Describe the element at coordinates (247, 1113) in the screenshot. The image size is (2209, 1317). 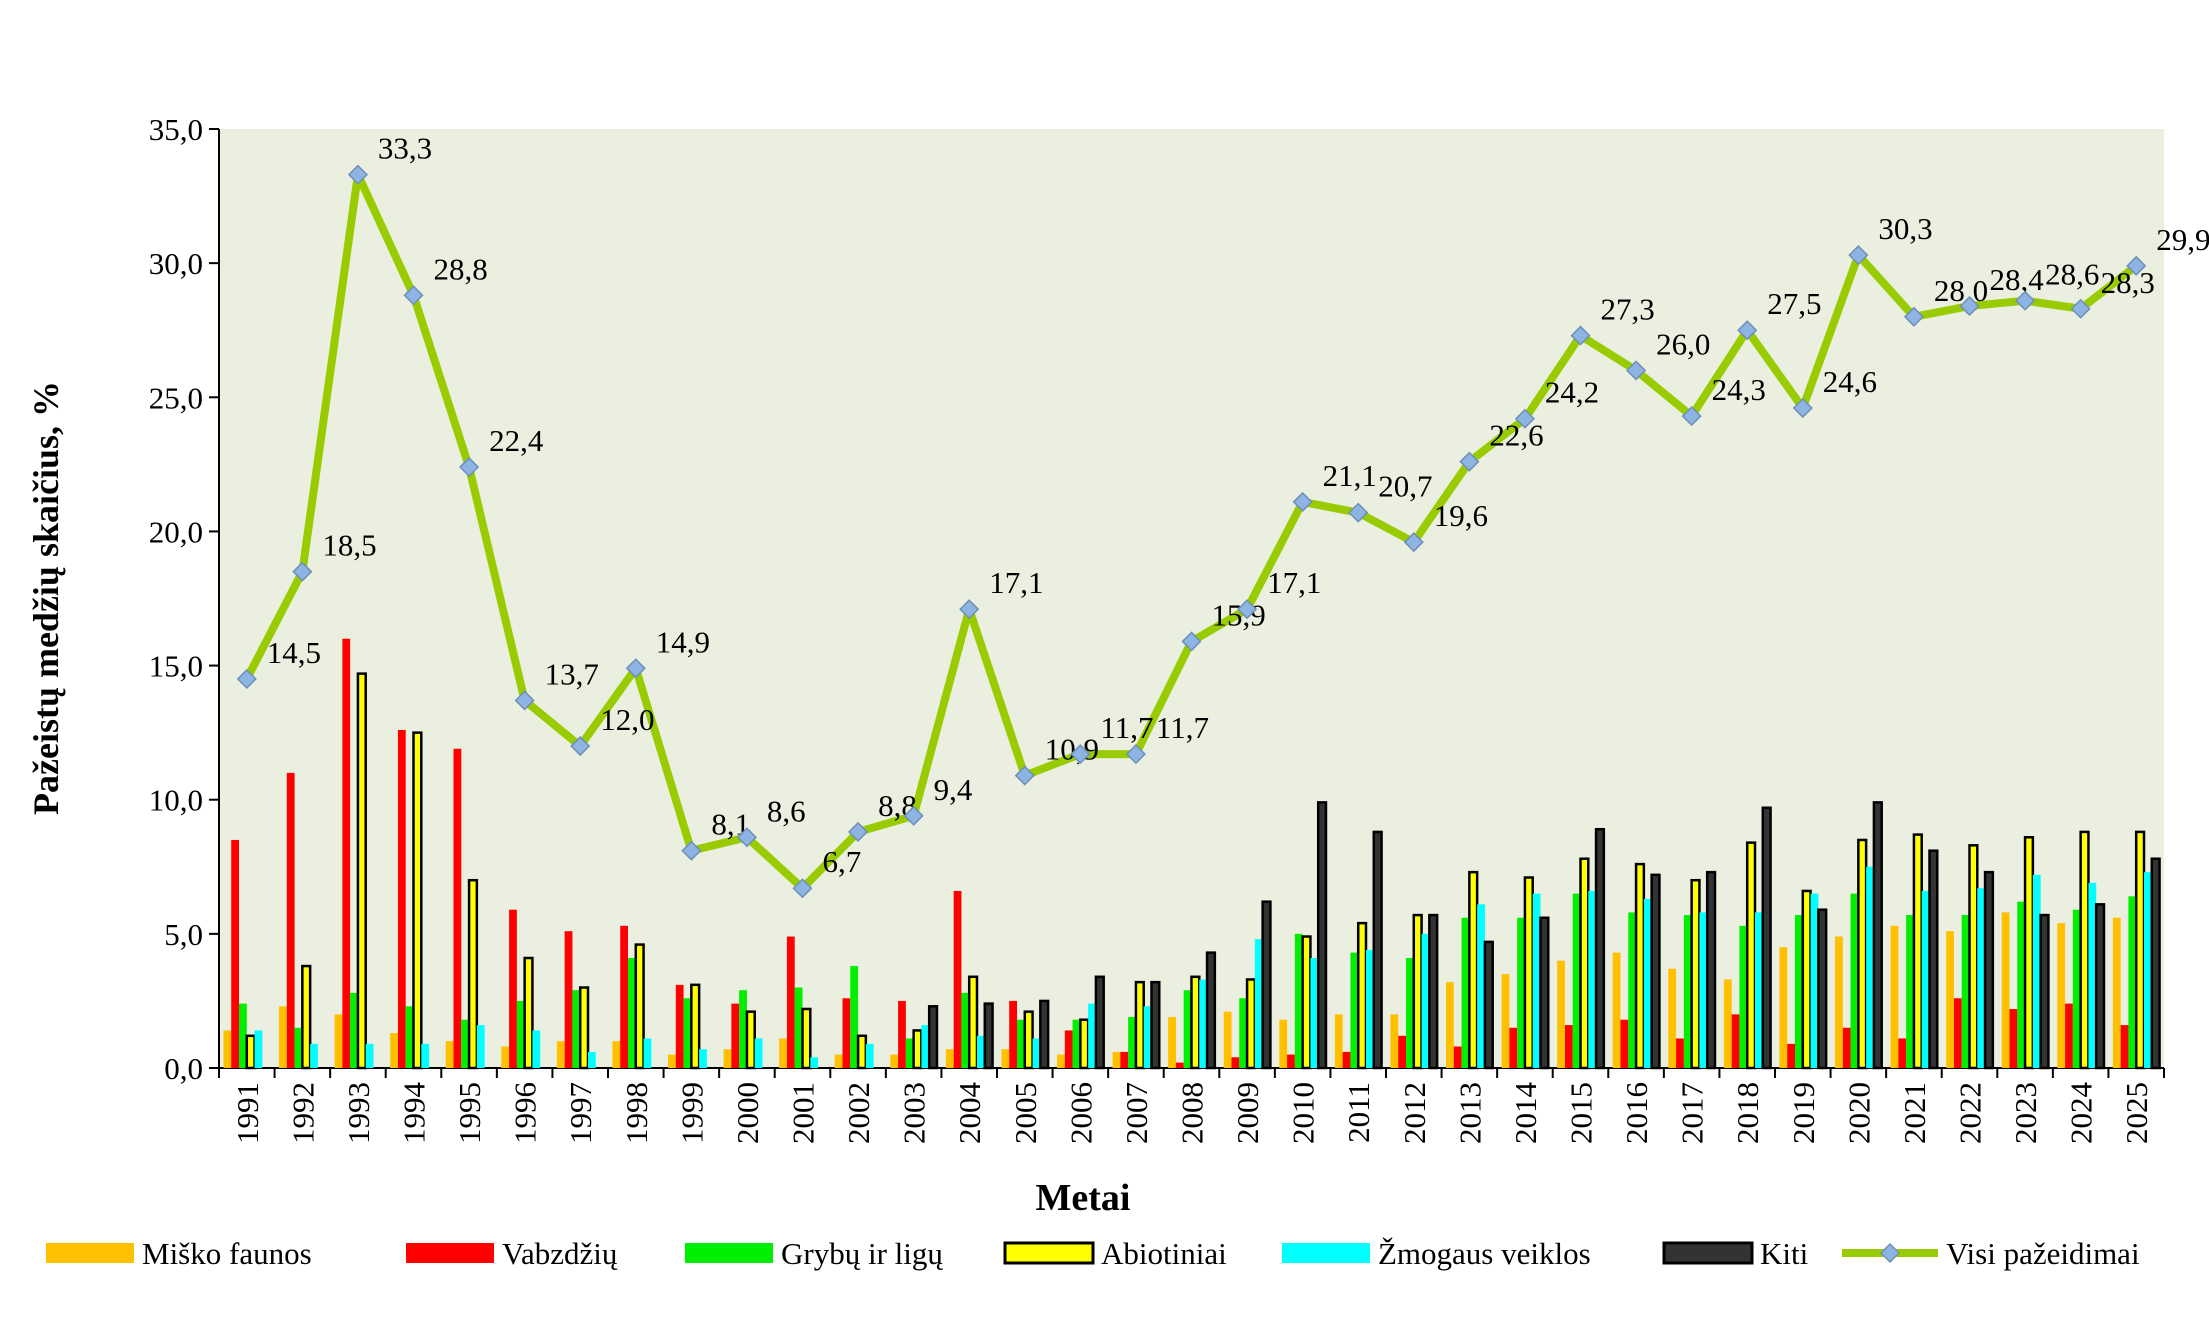
I see `x-tick-label: 1991` at that location.